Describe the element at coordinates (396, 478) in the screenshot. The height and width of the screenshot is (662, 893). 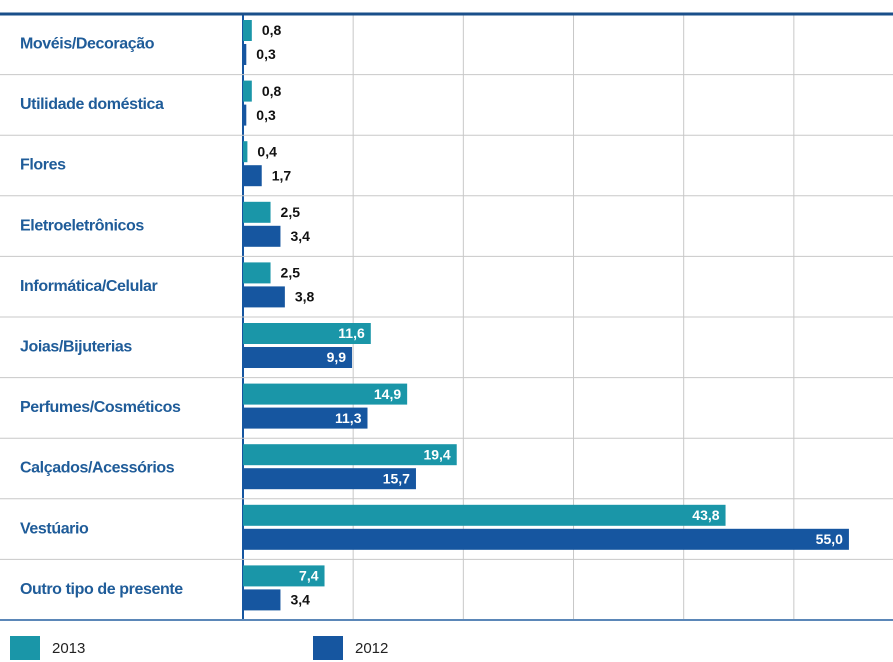
I see `value-label: 15,7` at that location.